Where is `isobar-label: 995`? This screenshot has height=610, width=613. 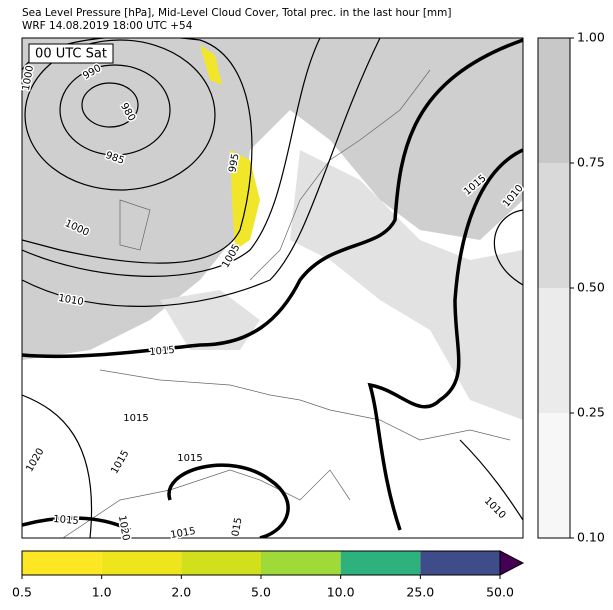
isobar-label: 995 is located at coordinates (234, 163).